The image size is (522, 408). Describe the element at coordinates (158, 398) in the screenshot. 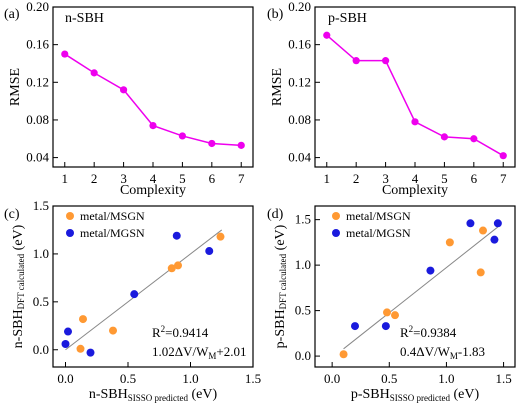

I see `panel-c-x-label-sub: SISSO predicted` at that location.